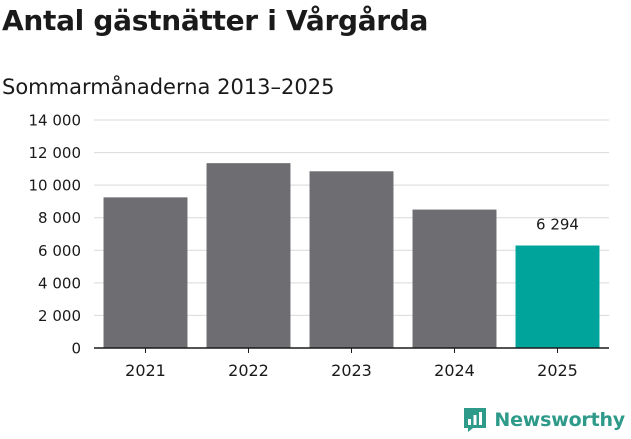  Describe the element at coordinates (475, 420) in the screenshot. I see `newsworthy-logo-icon` at that location.